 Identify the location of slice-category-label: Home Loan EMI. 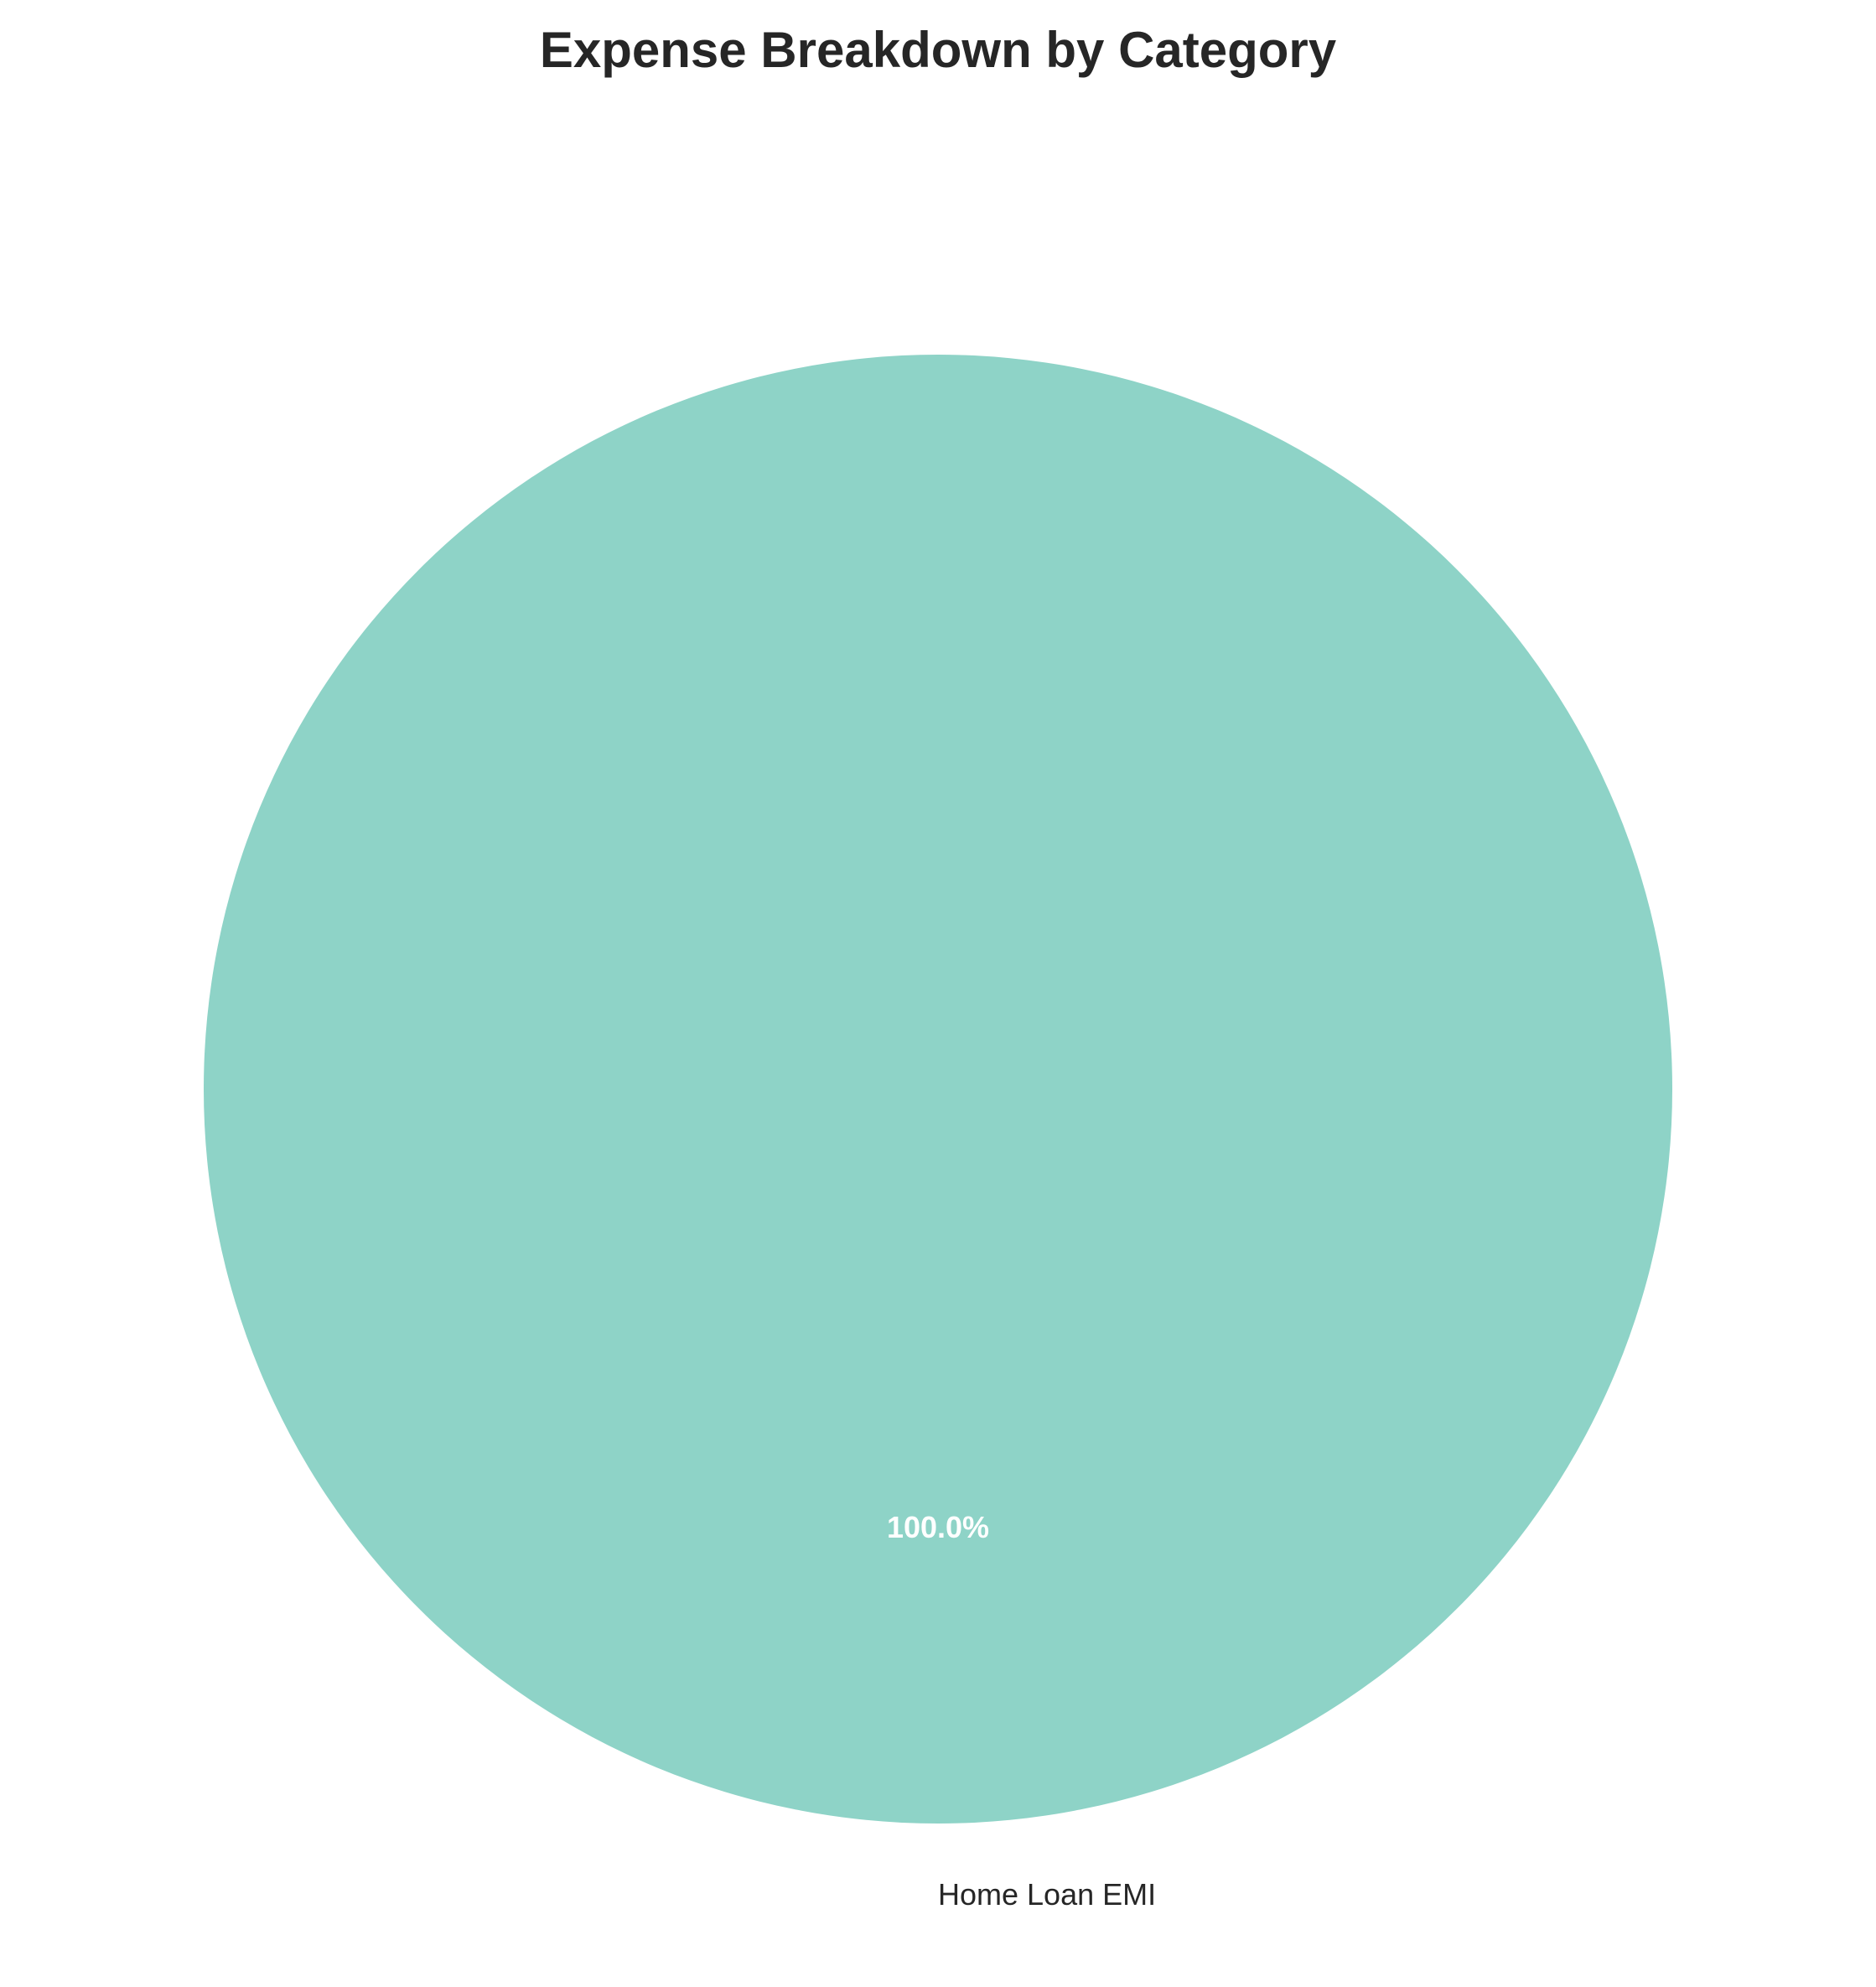
(1047, 1895).